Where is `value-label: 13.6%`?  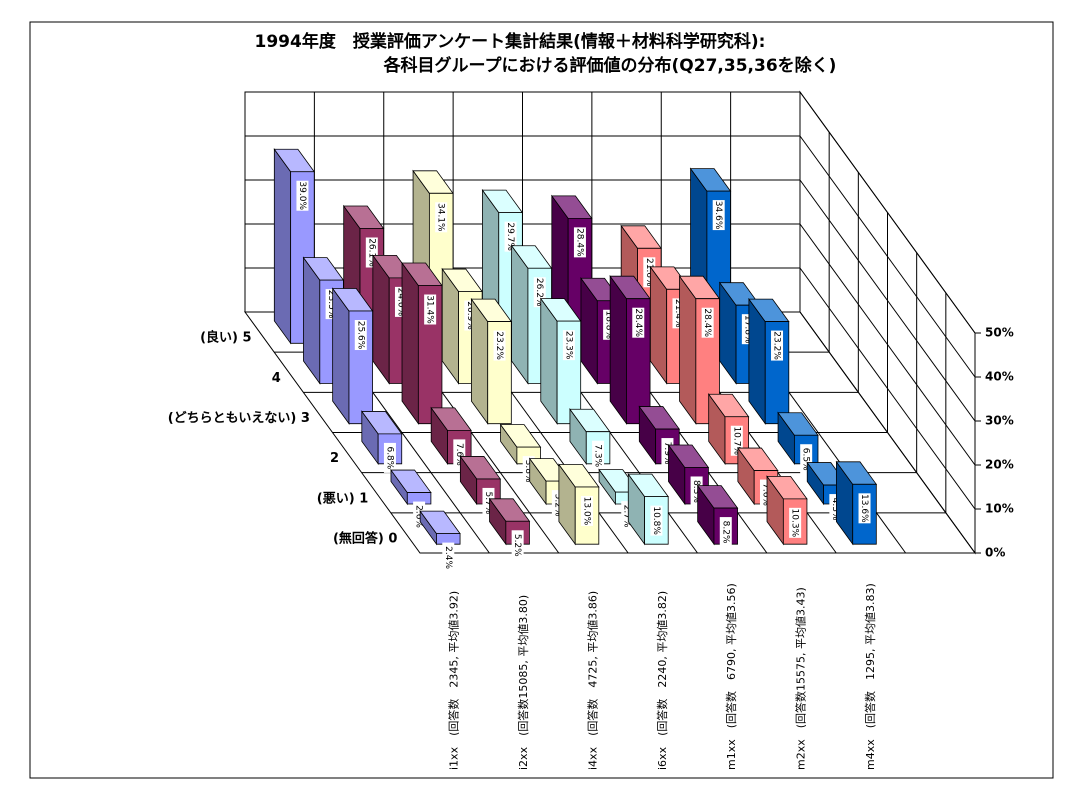
value-label: 13.6% is located at coordinates (864, 508).